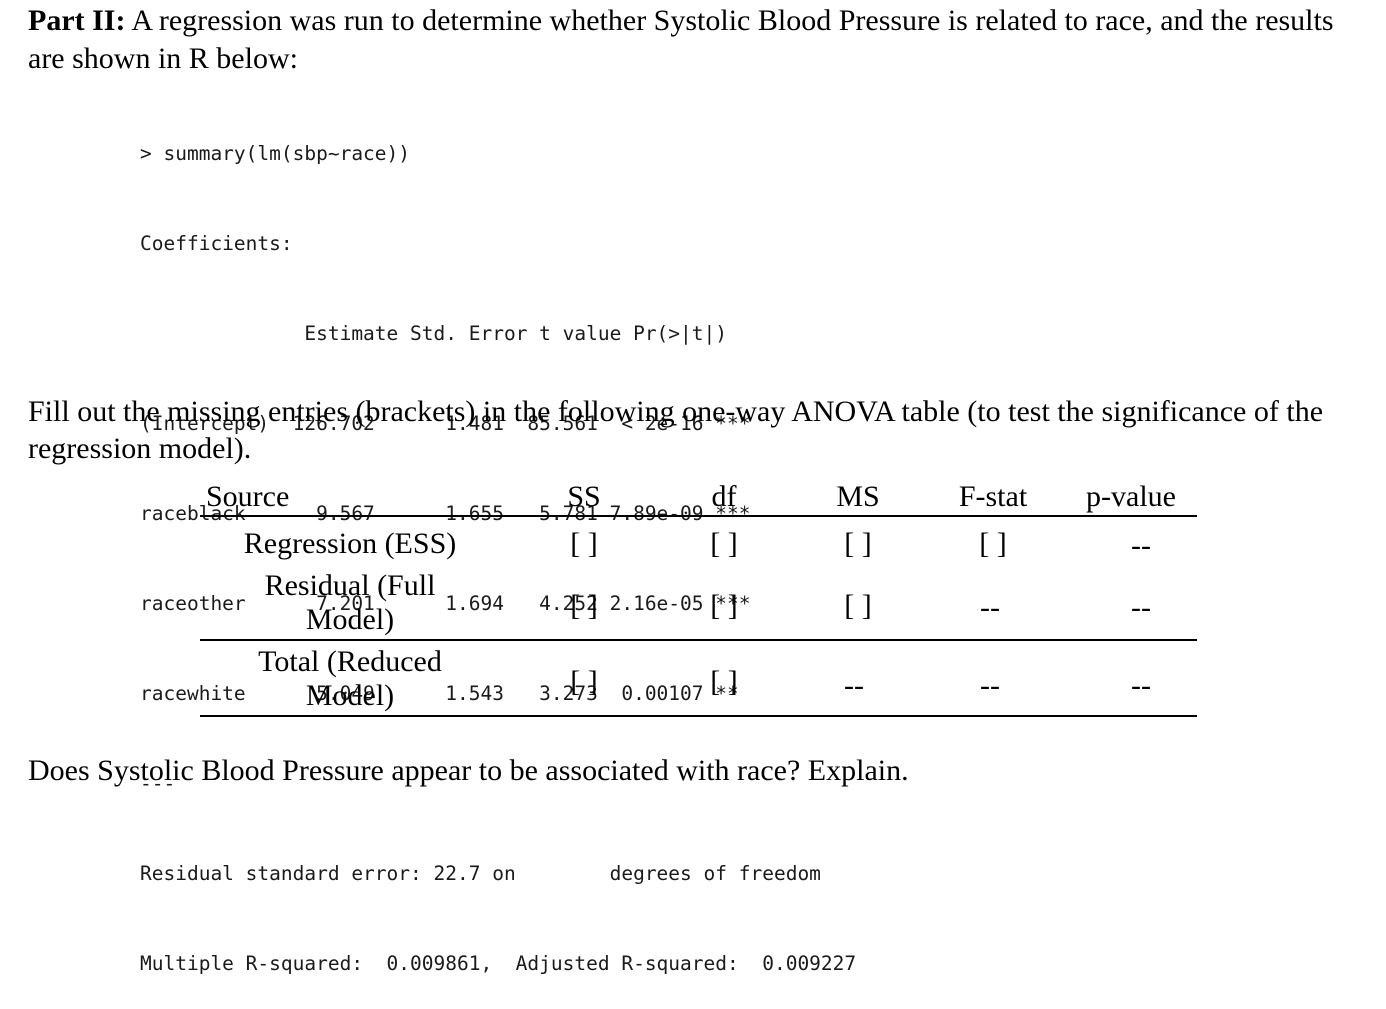 Image resolution: width=1386 pixels, height=1009 pixels. Describe the element at coordinates (350, 661) in the screenshot. I see `row-source-line1: Total (Reduced` at that location.